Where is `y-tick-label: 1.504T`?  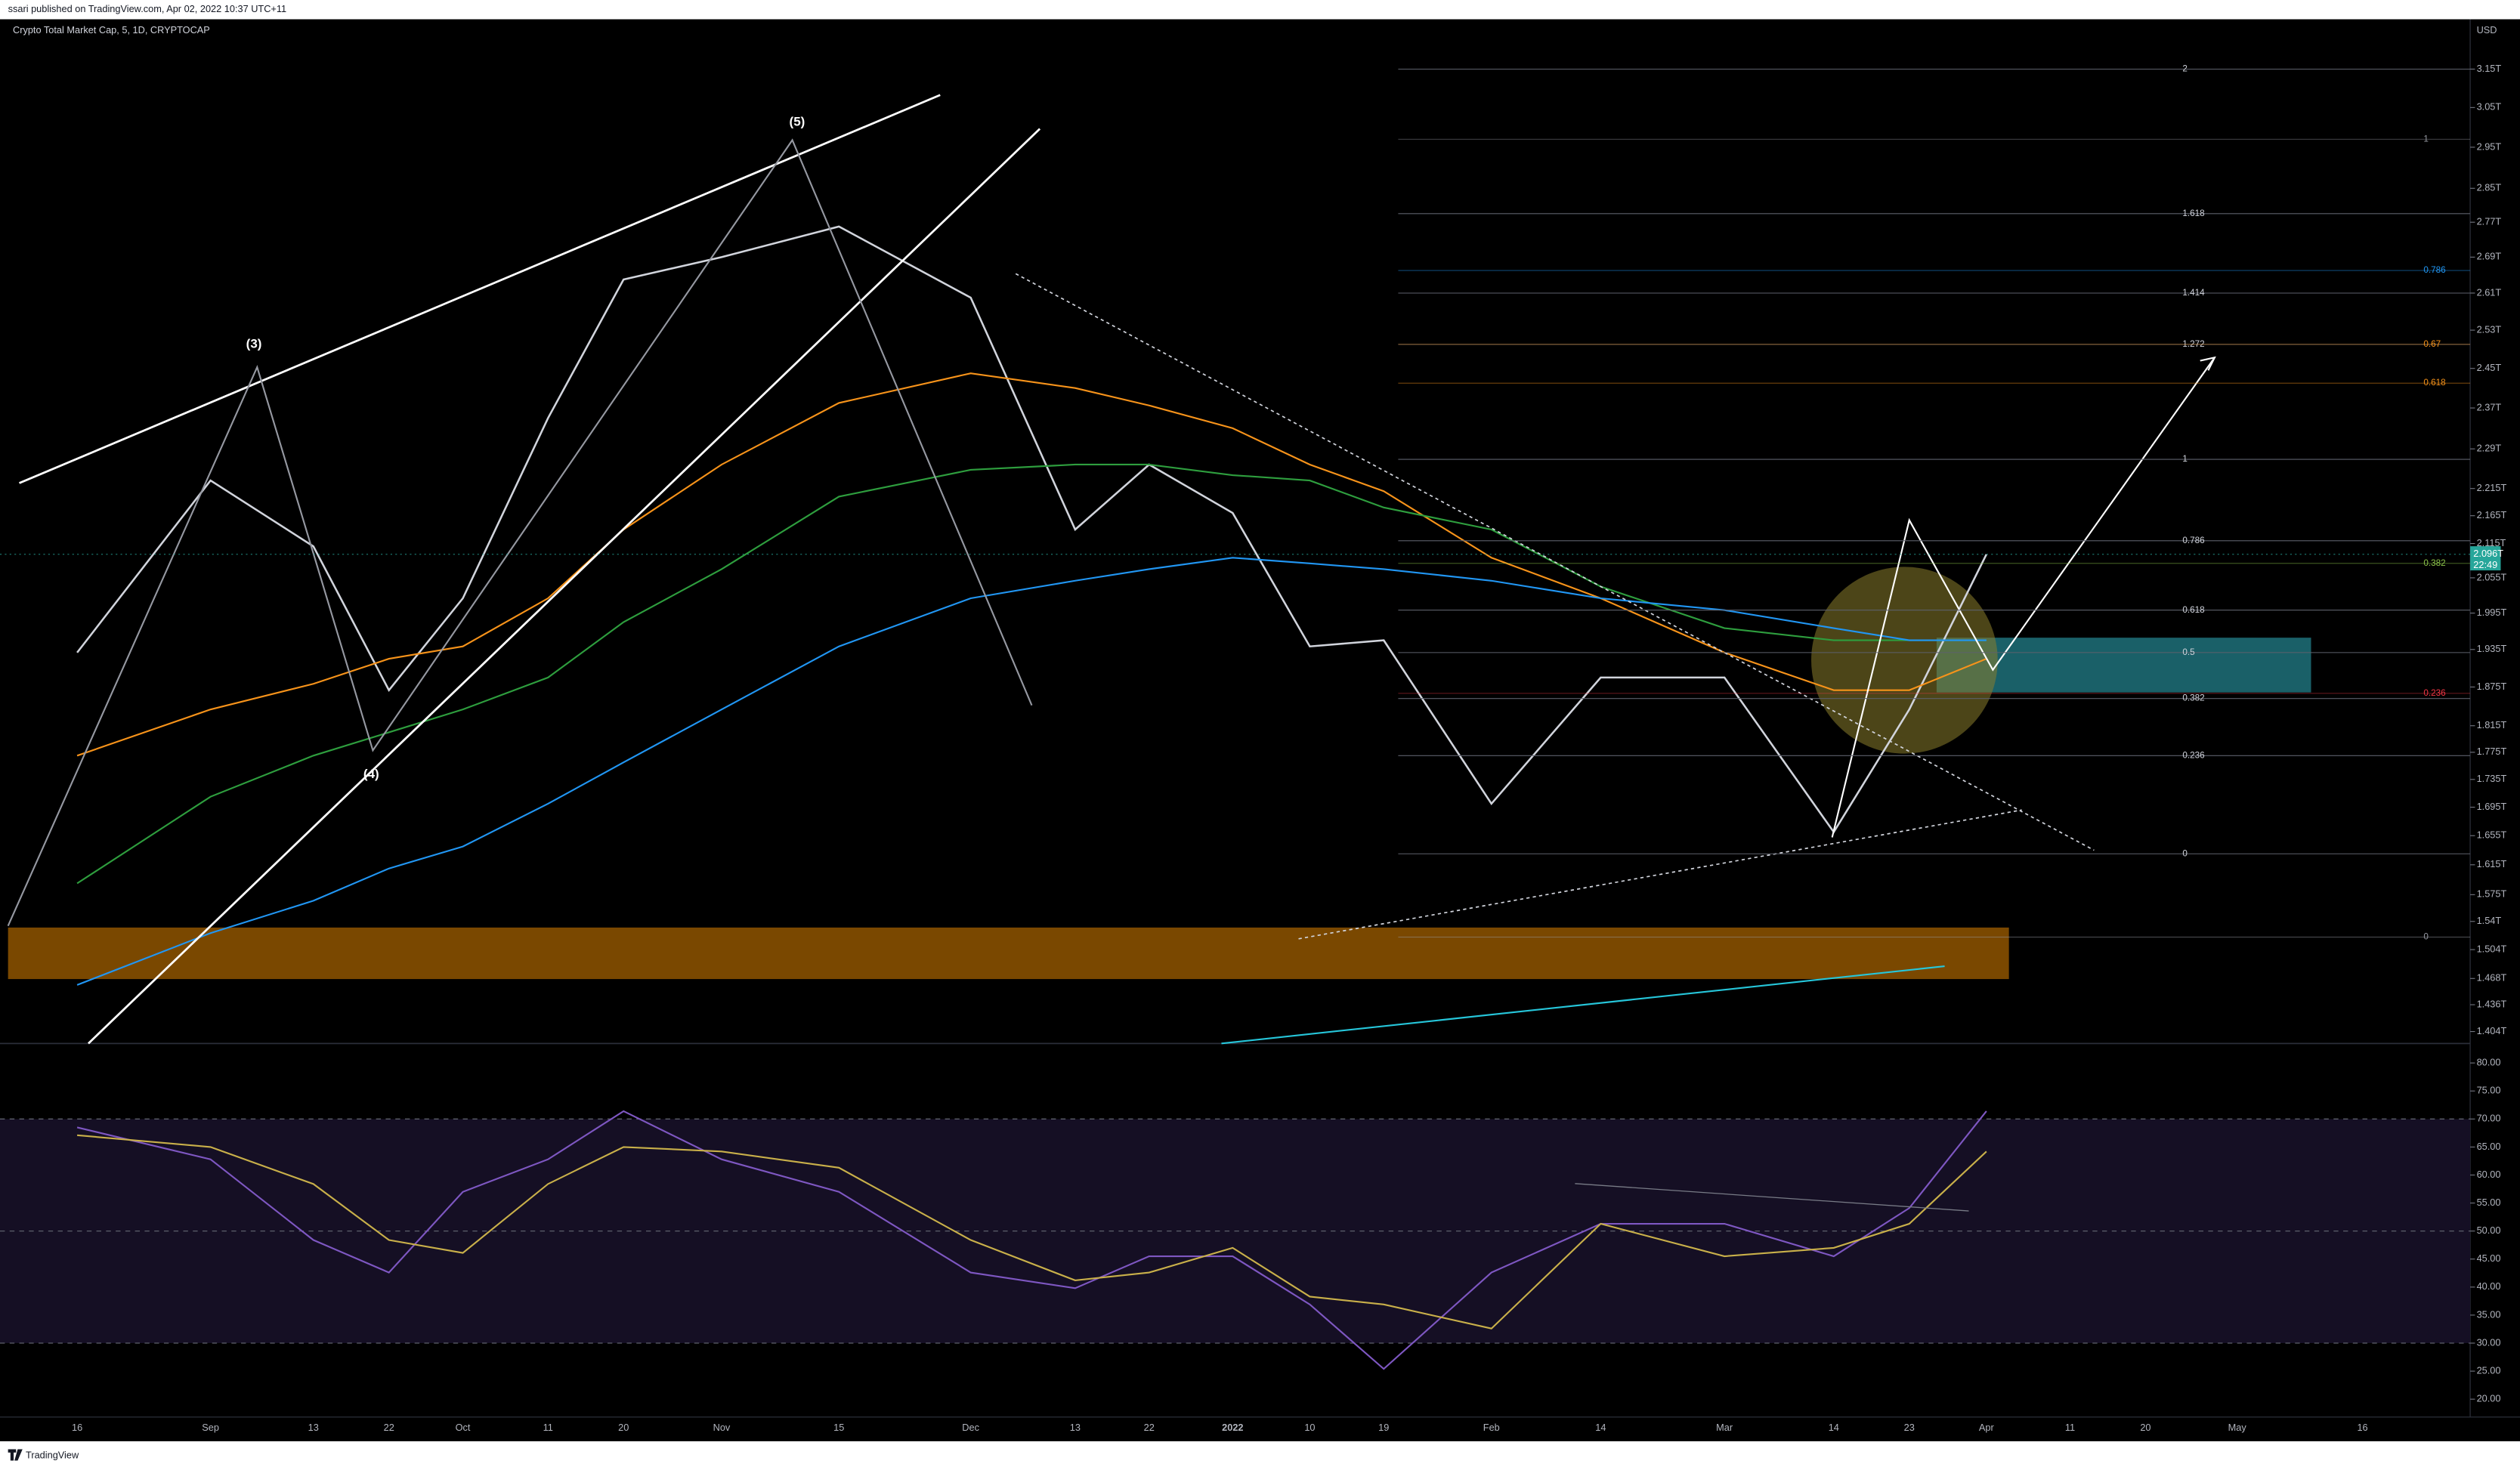
y-tick-label: 1.504T is located at coordinates (2492, 948).